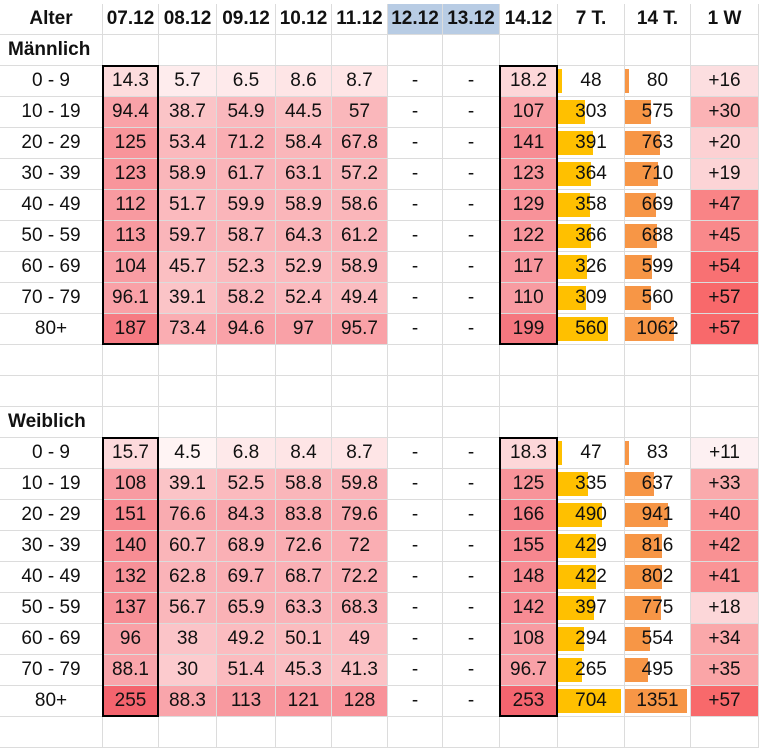 This screenshot has width=759, height=751. Describe the element at coordinates (658, 546) in the screenshot. I see `value-cell: 816` at that location.